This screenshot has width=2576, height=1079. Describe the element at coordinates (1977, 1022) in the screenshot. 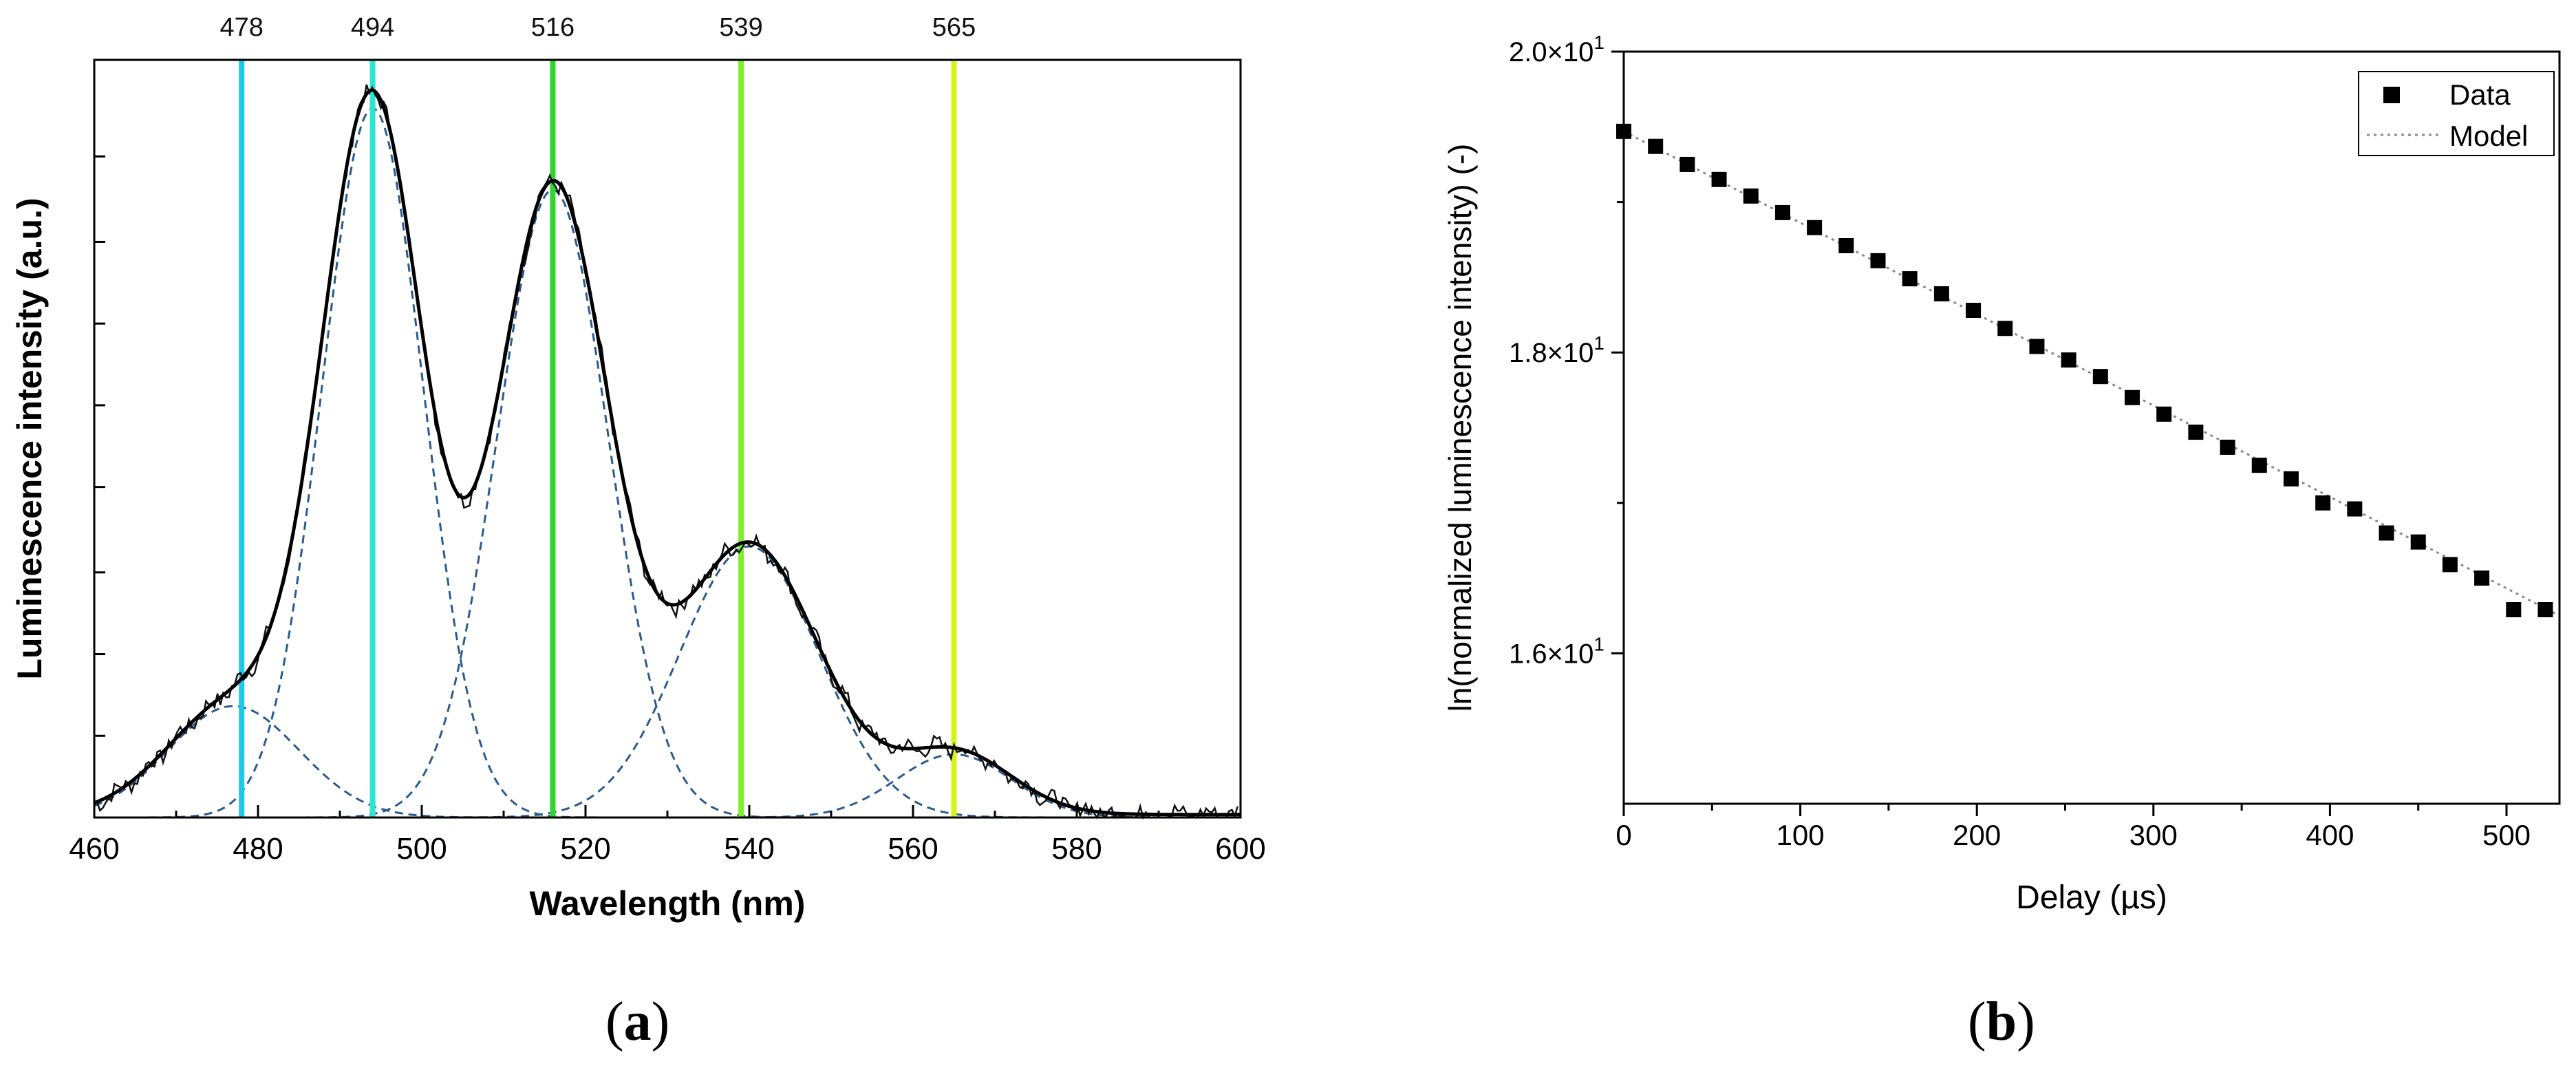

I see `caption-b-open: (` at that location.